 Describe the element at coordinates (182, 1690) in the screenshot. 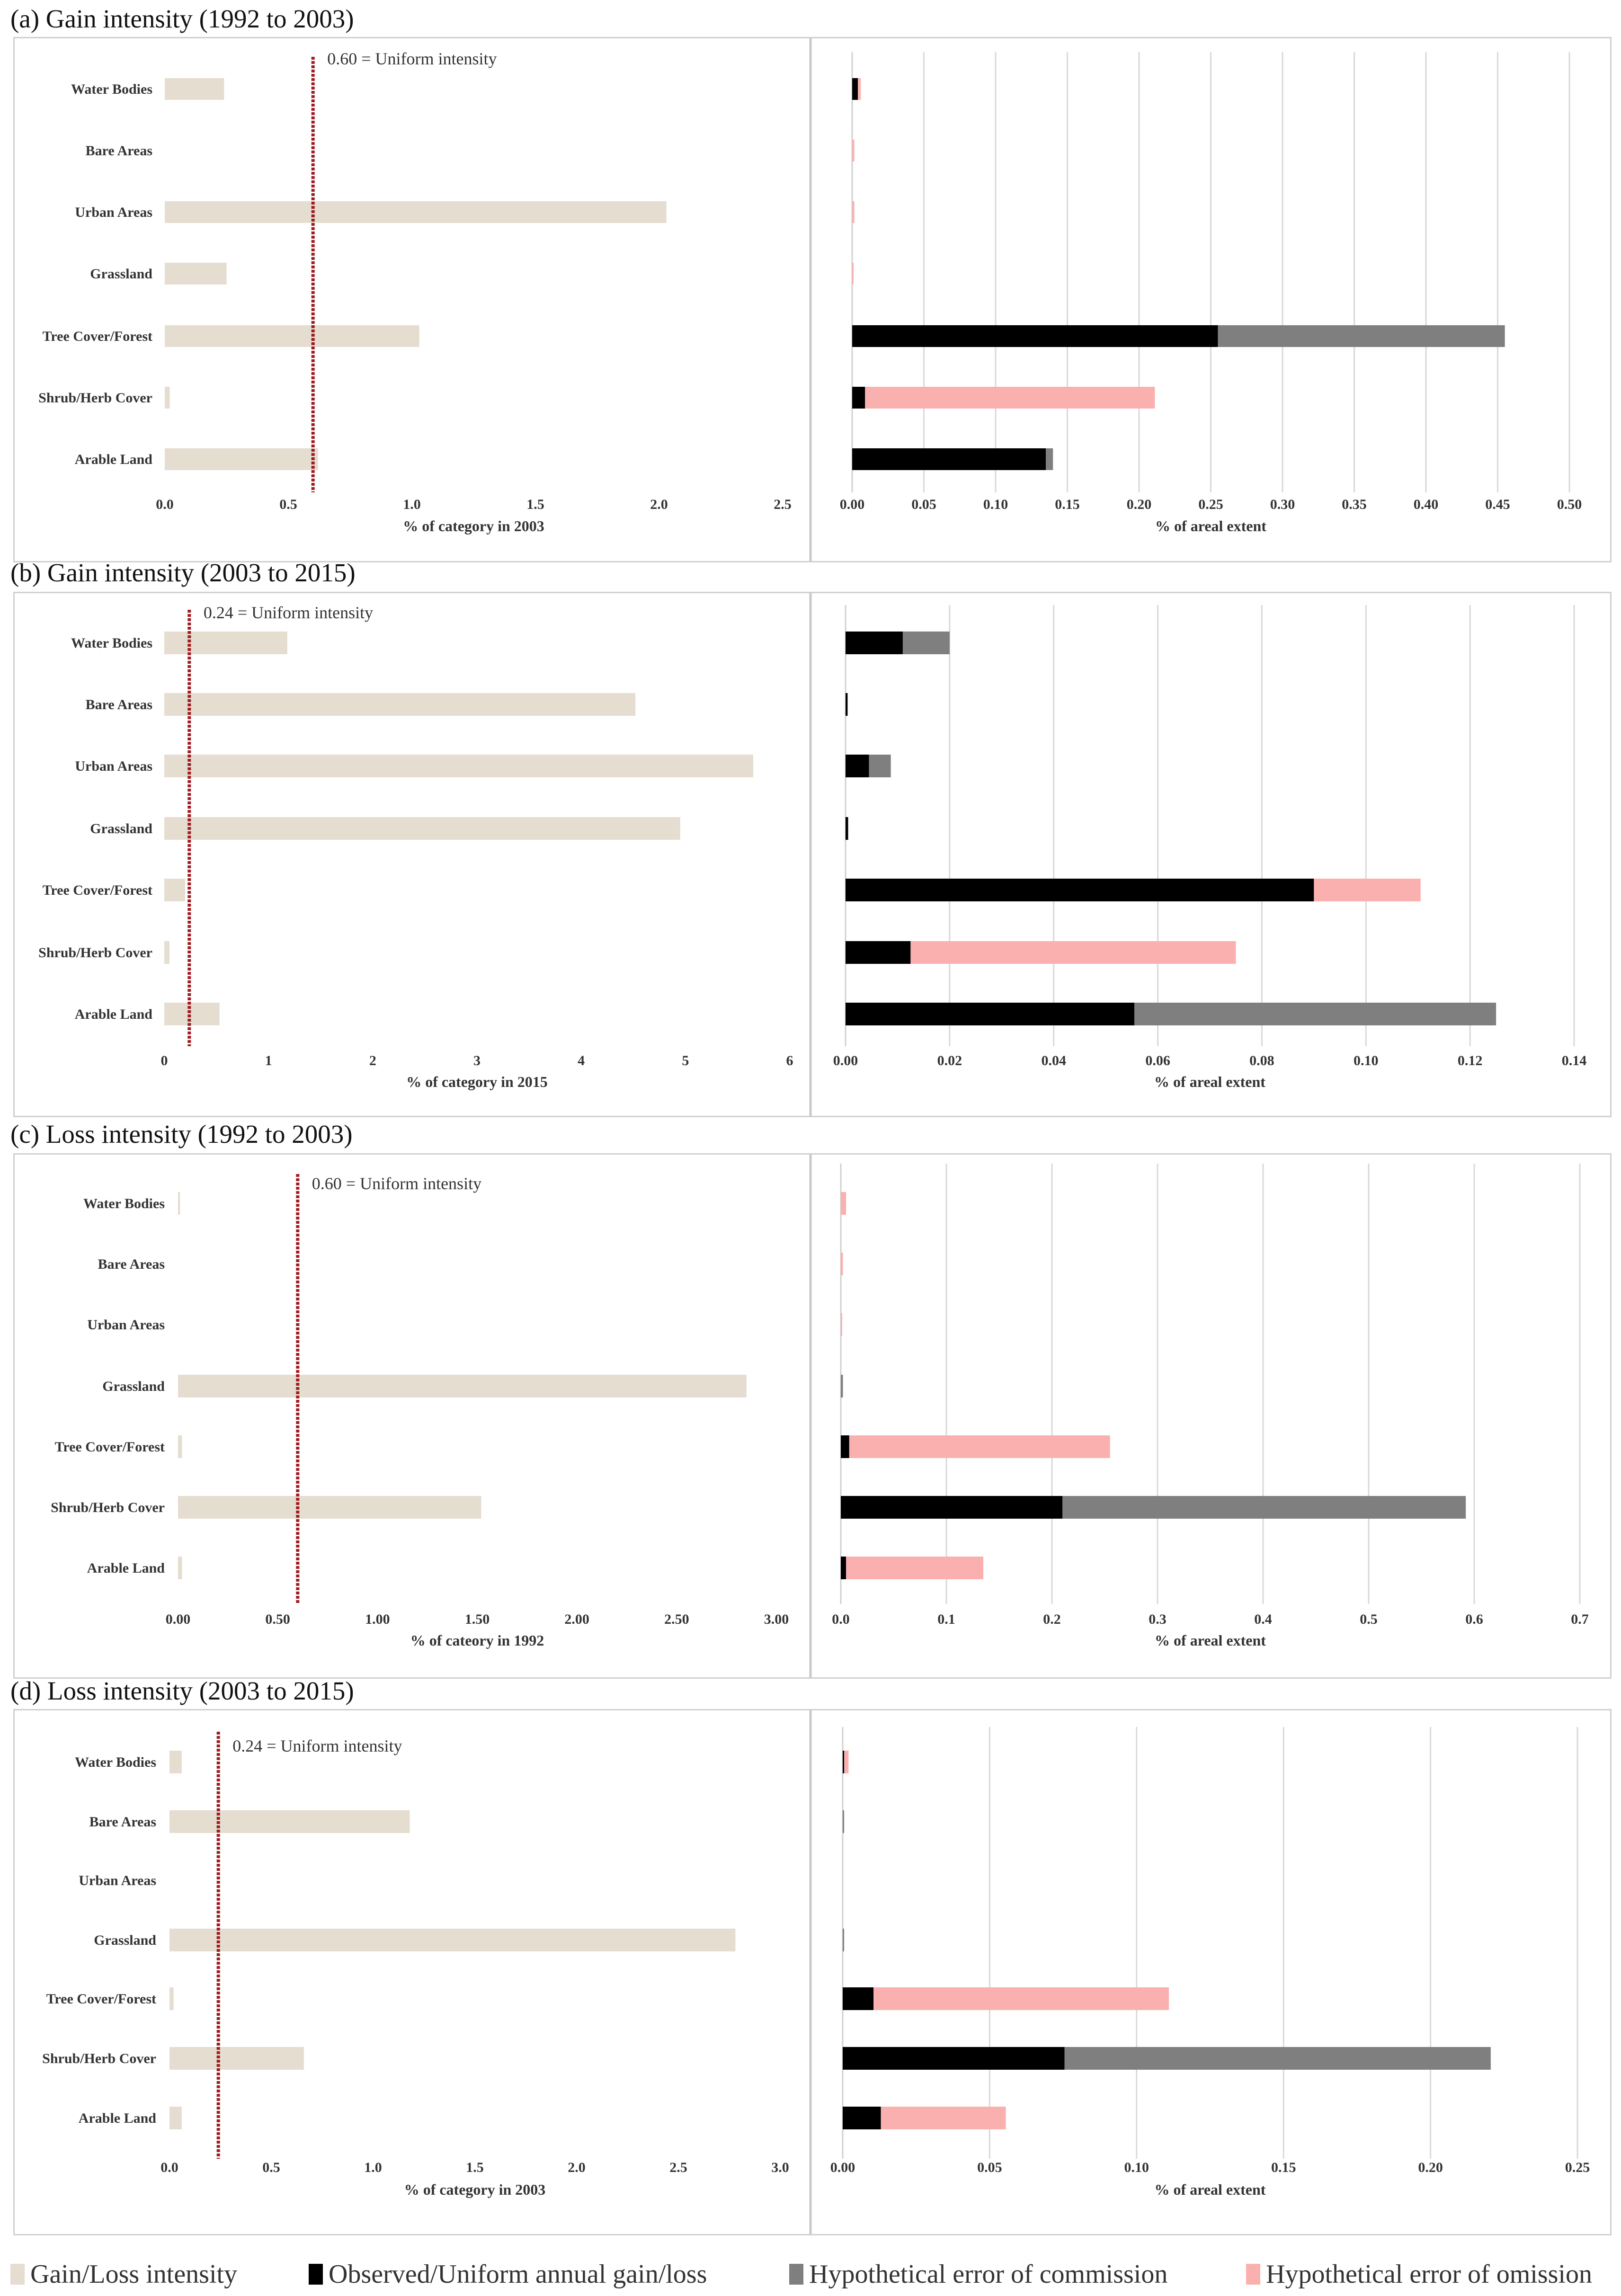

I see `panel-d-title: (d) Loss intensity (2003 to 2015)` at that location.